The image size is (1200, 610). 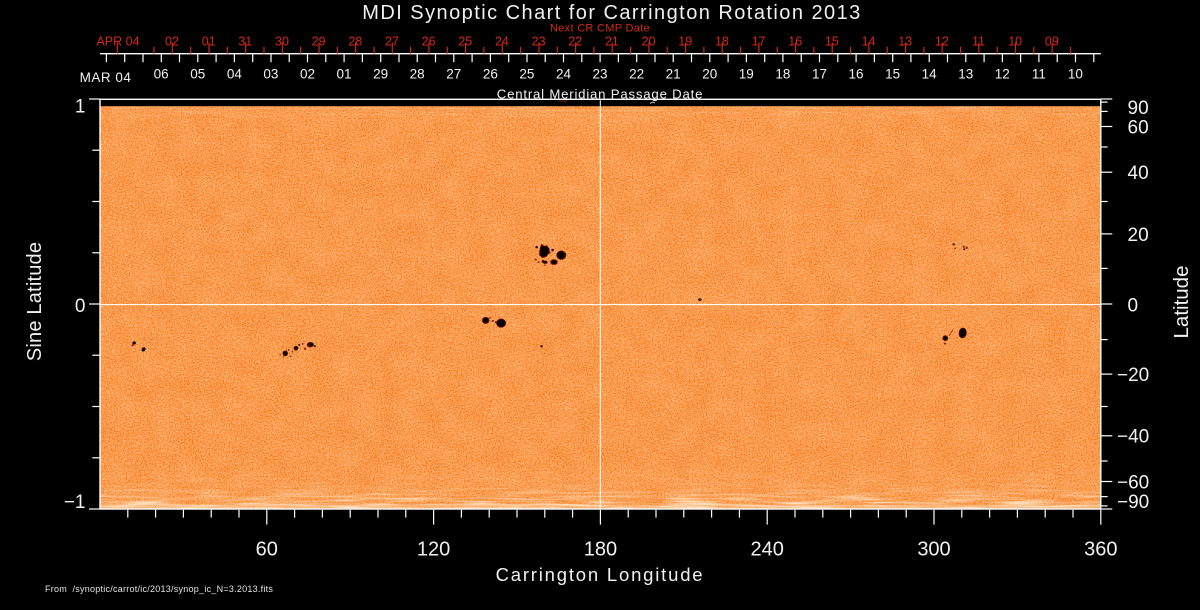 I want to click on svg-text: 06, so click(x=161, y=74).